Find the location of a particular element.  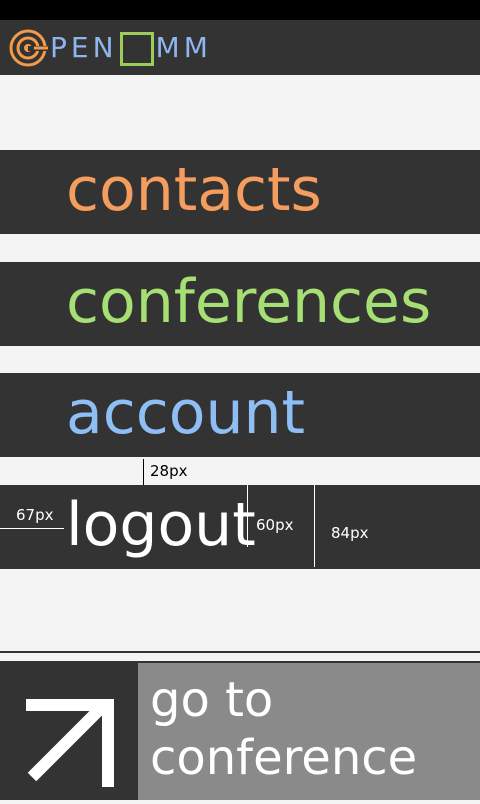

openomm-logo: PEN MM is located at coordinates (110, 48).